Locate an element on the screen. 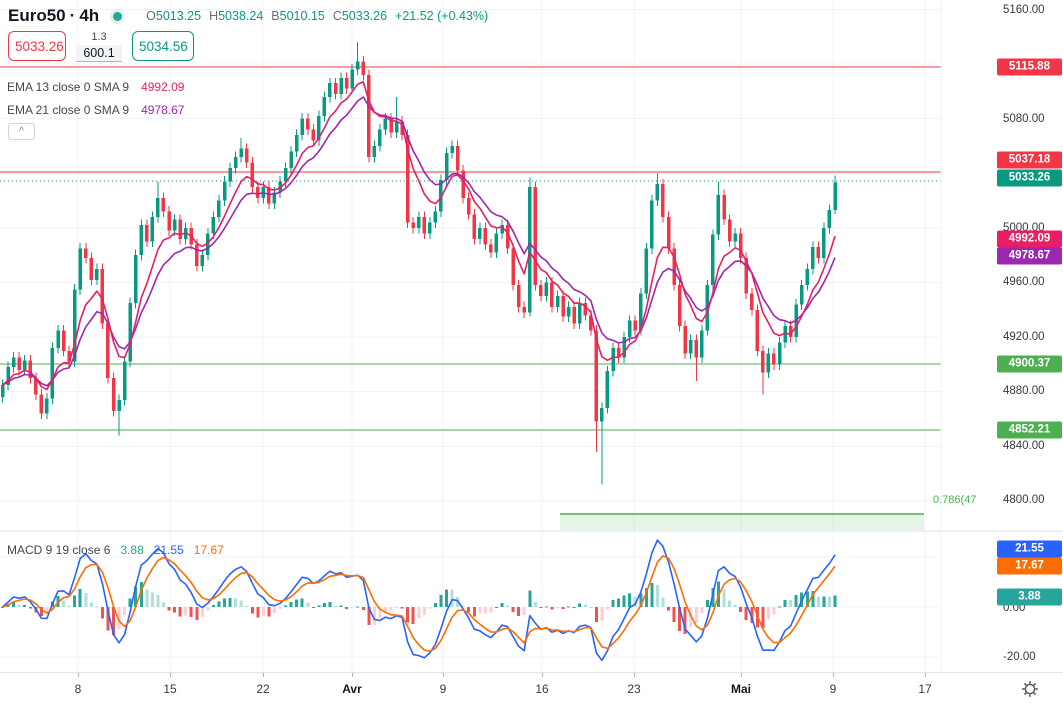 This screenshot has height=704, width=1063. price-tick-label: -20.00 is located at coordinates (1019, 657).